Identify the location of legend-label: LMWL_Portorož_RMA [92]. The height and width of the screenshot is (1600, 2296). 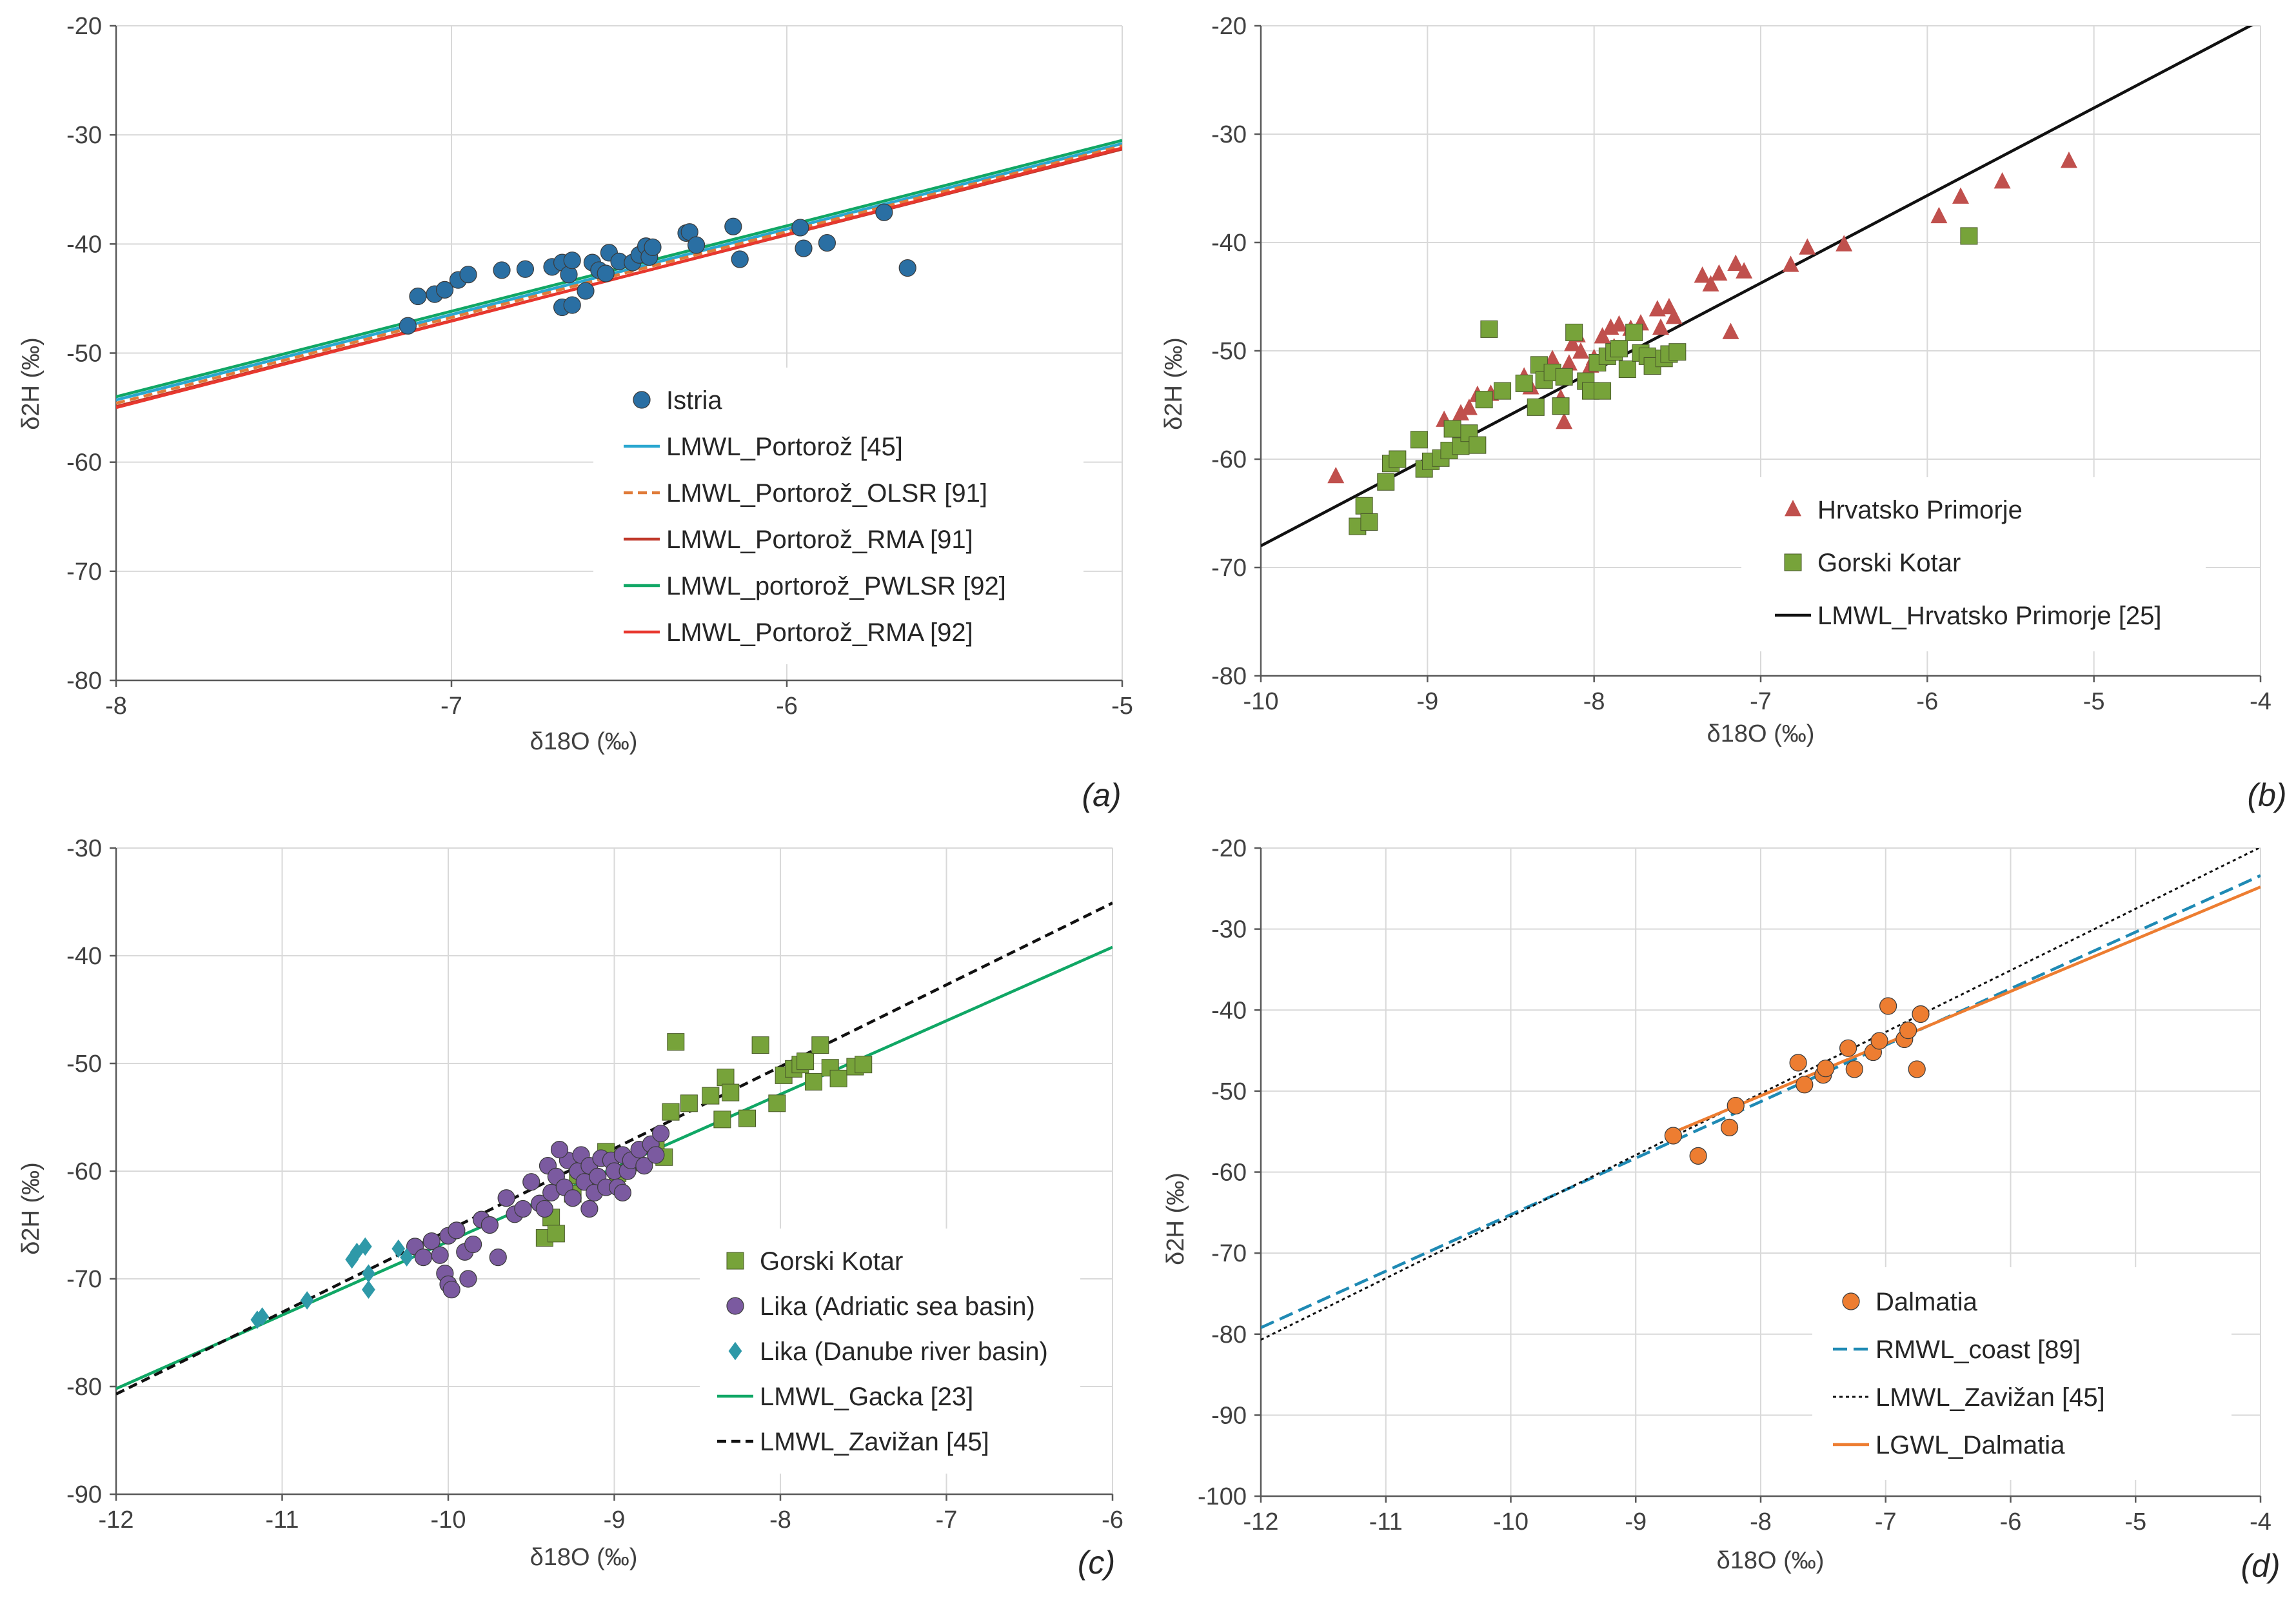
(819, 632).